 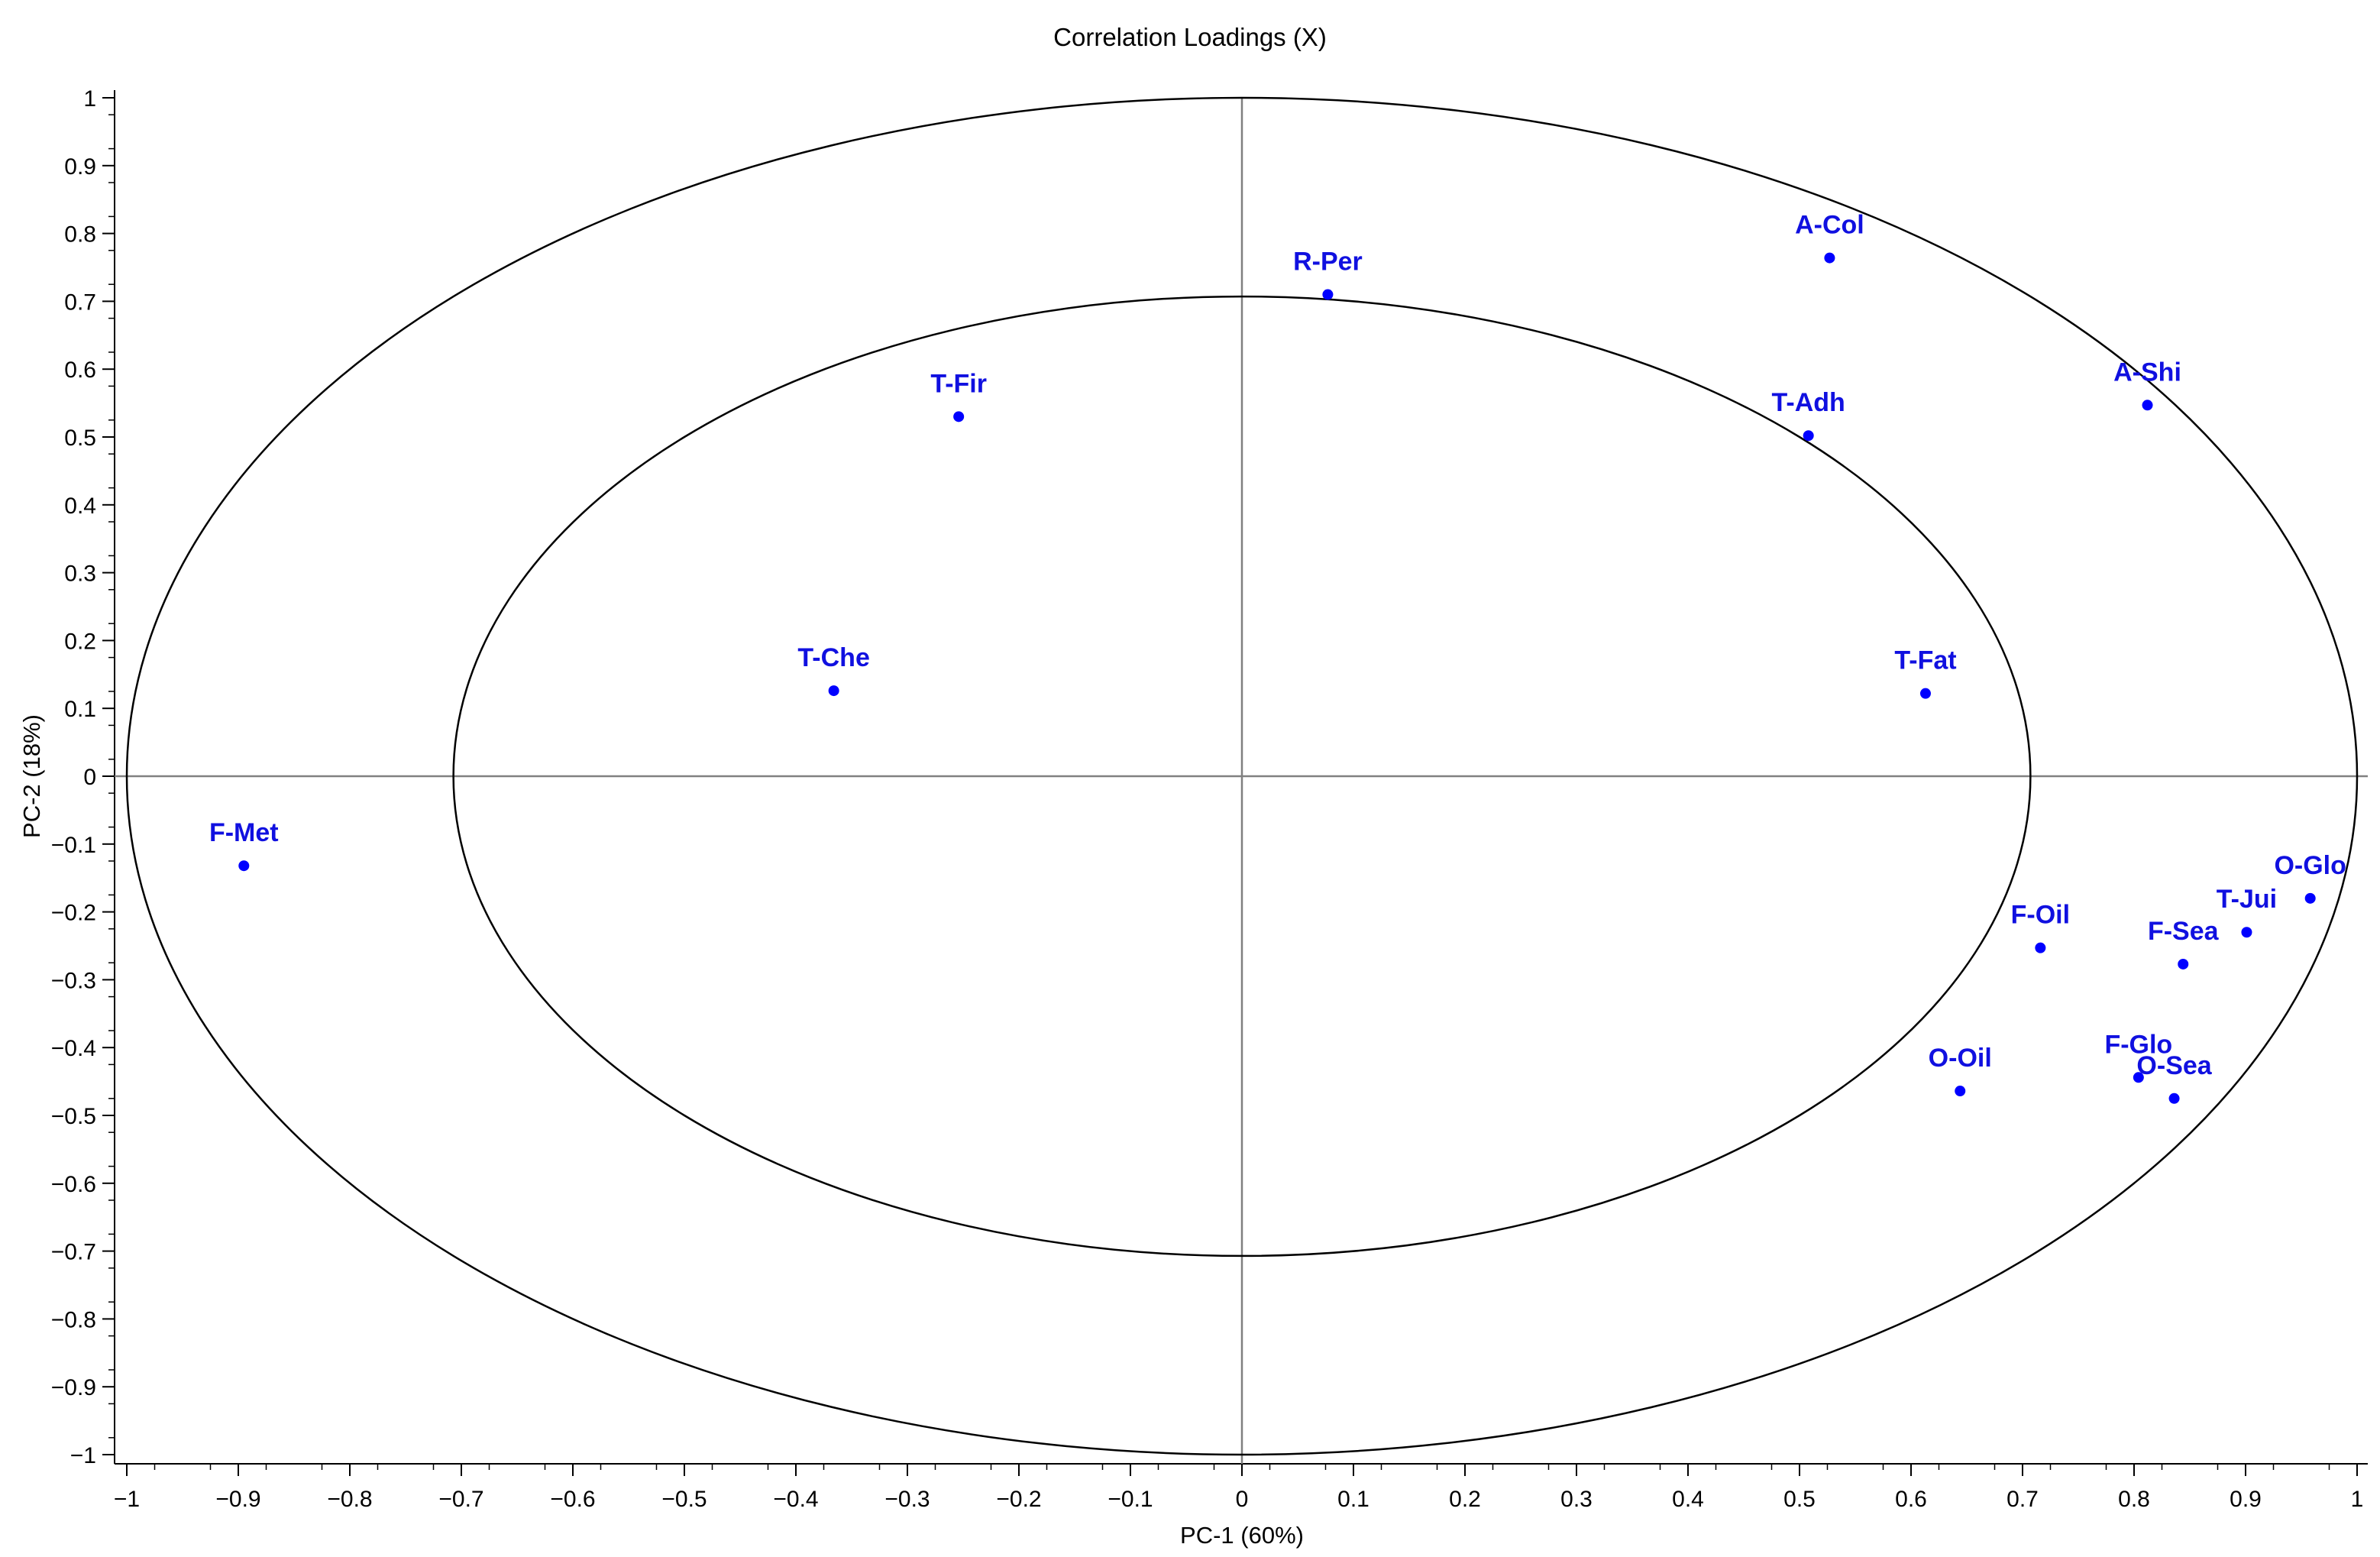 I want to click on point-label: A-Col, so click(x=1829, y=226).